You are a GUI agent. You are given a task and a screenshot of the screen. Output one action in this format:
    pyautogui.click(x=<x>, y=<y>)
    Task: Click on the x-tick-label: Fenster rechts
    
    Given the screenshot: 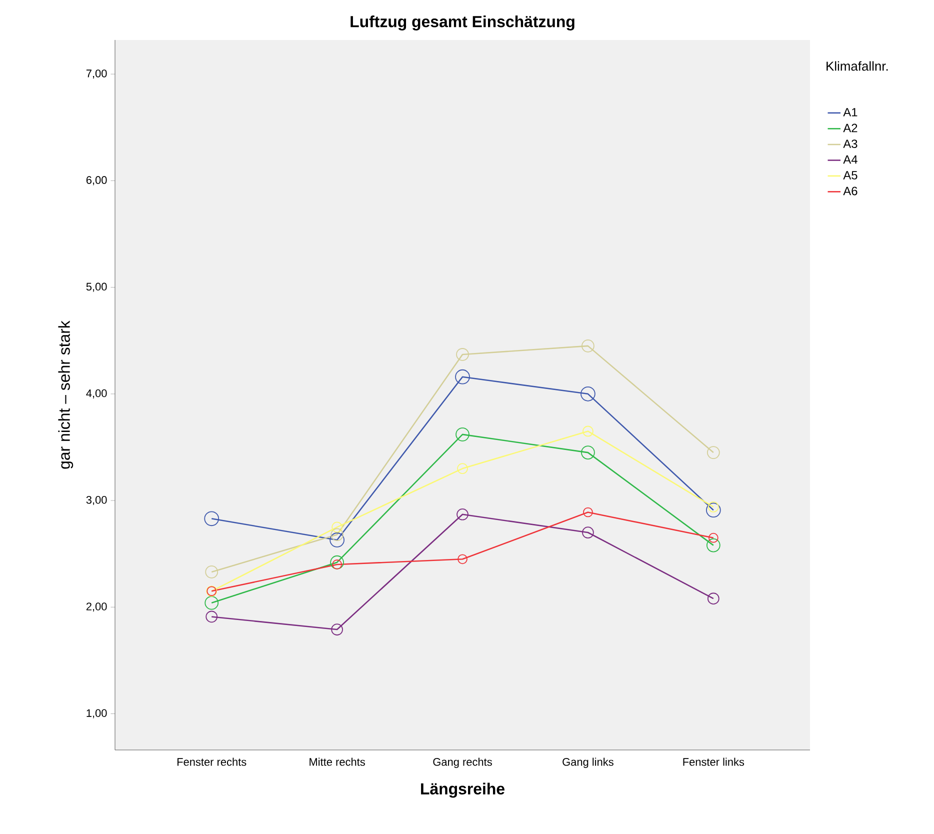 What is the action you would take?
    pyautogui.click(x=211, y=762)
    